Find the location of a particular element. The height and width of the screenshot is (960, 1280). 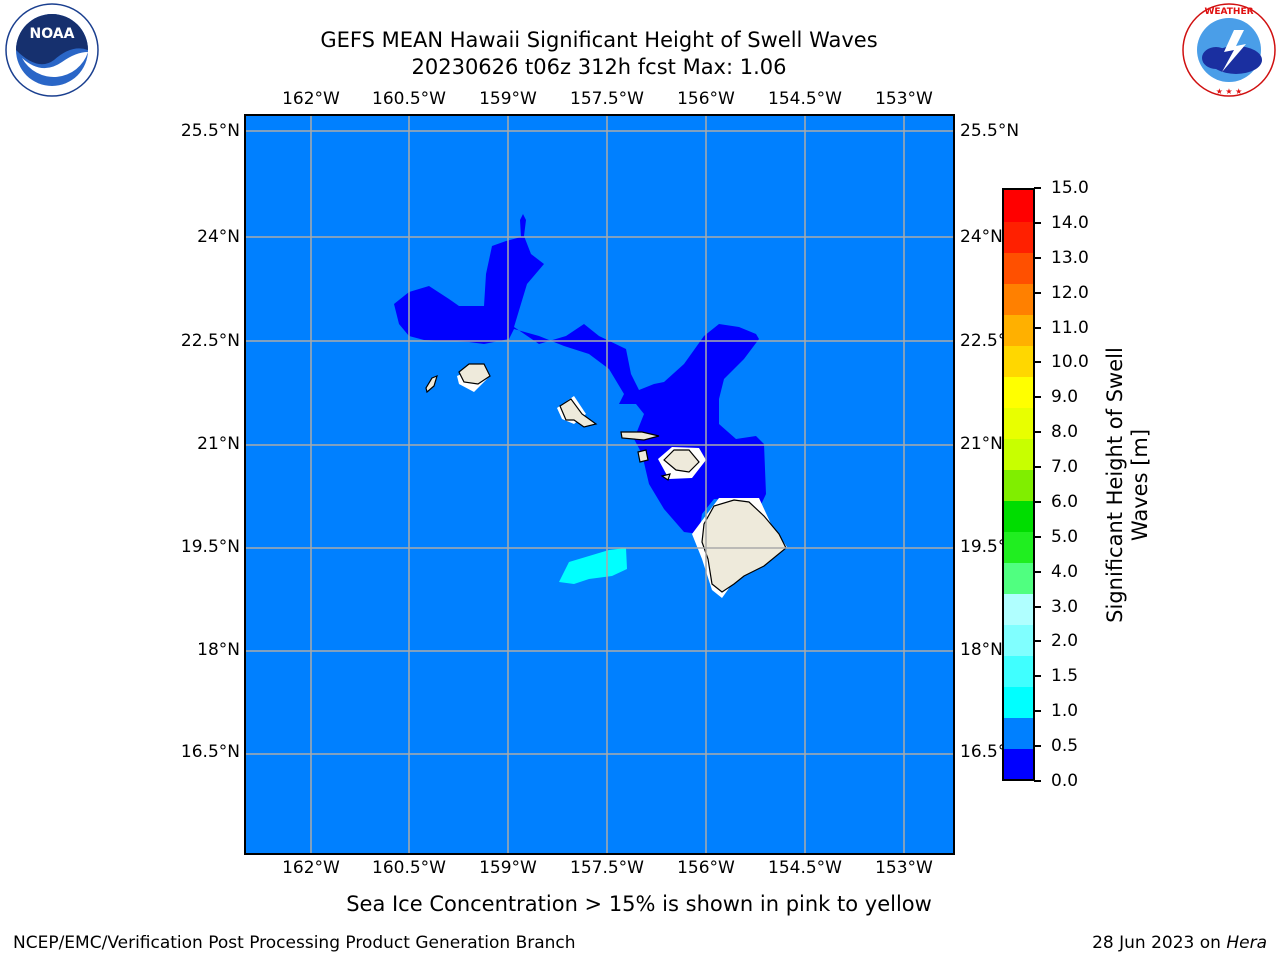

lon-label-bottom: 162°W is located at coordinates (311, 868).